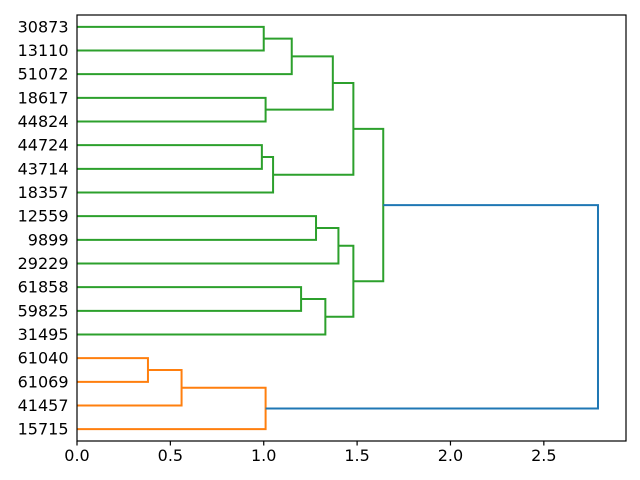 The width and height of the screenshot is (640, 480). Describe the element at coordinates (43, 405) in the screenshot. I see `leaf-label: 41457` at that location.